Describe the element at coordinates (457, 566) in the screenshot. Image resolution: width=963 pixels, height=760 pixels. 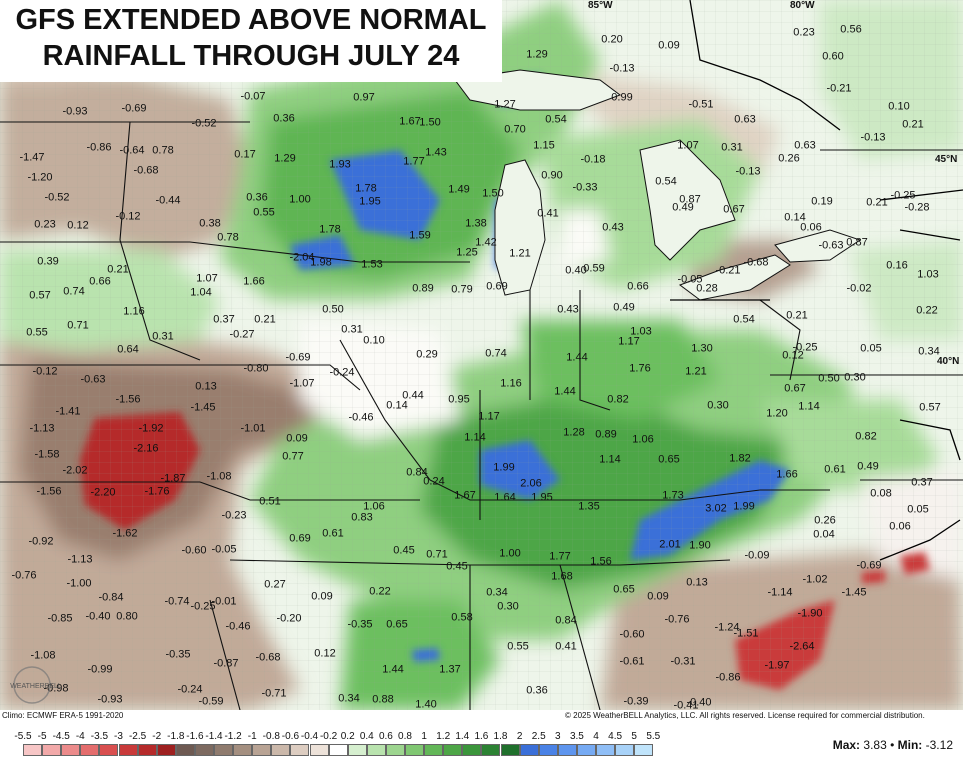
I see `anomaly-value: 0.45` at that location.